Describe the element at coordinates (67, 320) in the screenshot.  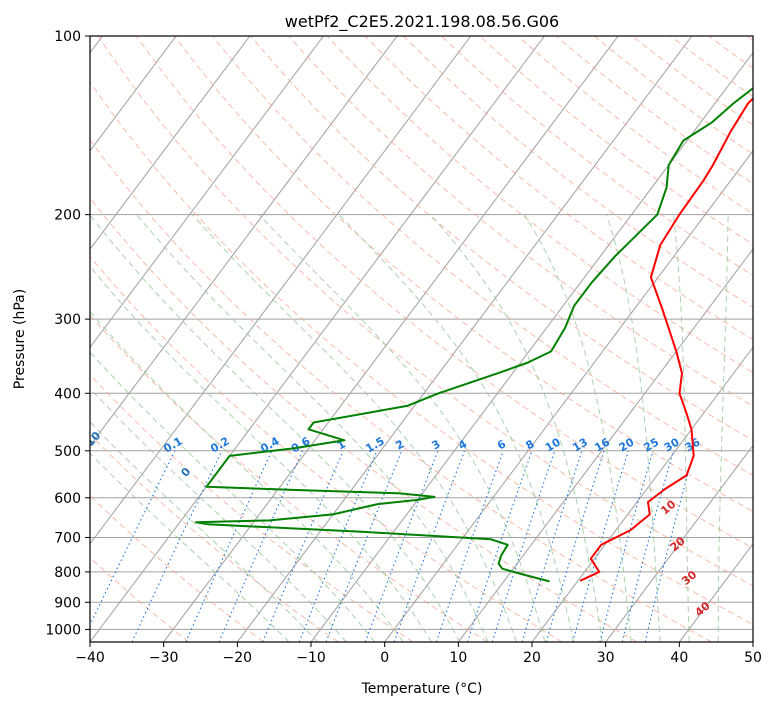
I see `y-tick-label: 300` at that location.